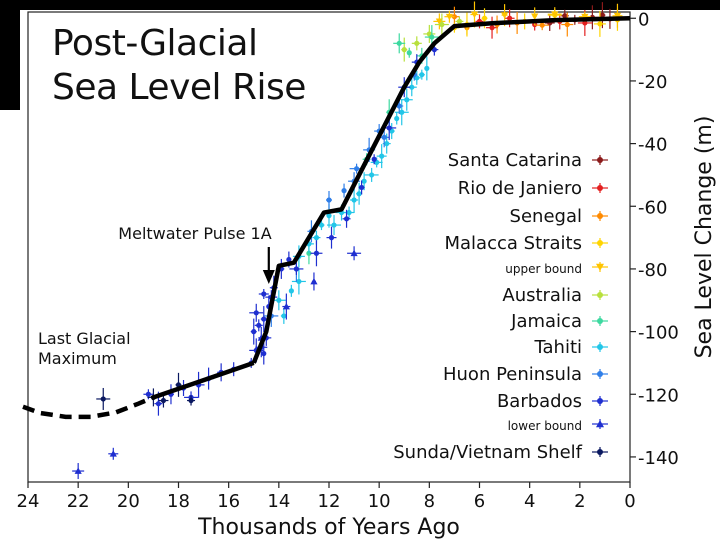  What do you see at coordinates (487, 452) in the screenshot?
I see `legend-label: Sunda/Vietnam Shelf` at bounding box center [487, 452].